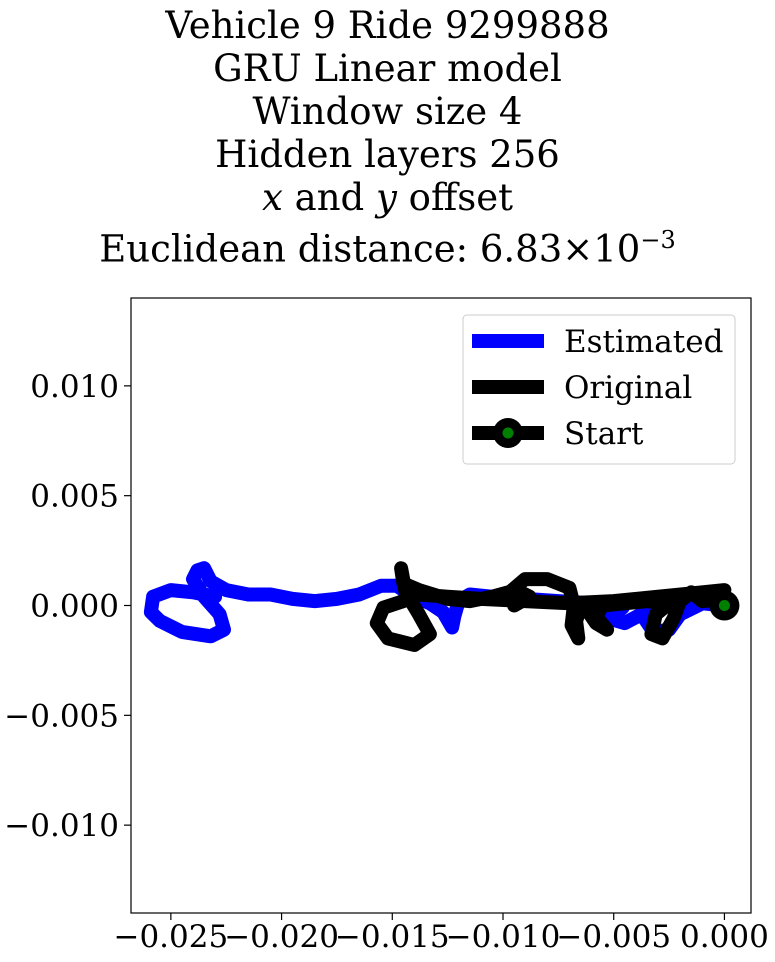 This screenshot has width=775, height=962. I want to click on x-tick-label: −0.010, so click(503, 937).